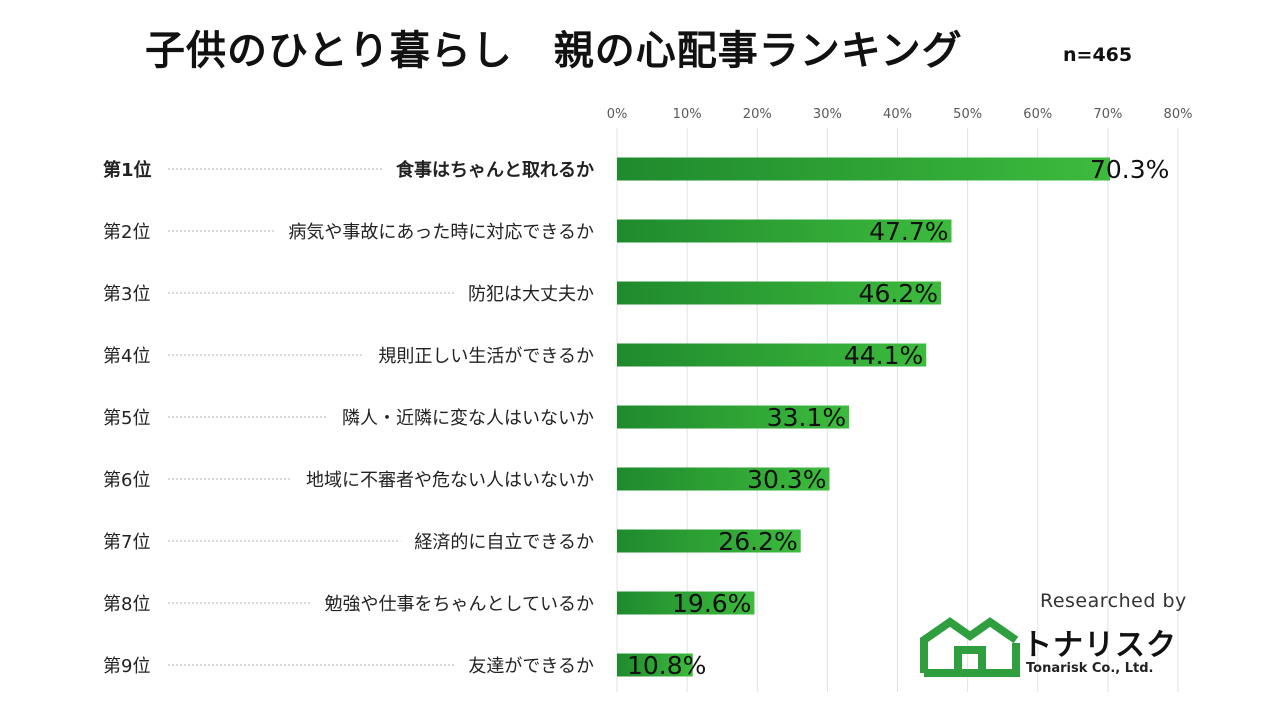  I want to click on bar-row: 第3位 防犯は大丈夫か 46.2%, so click(522, 293).